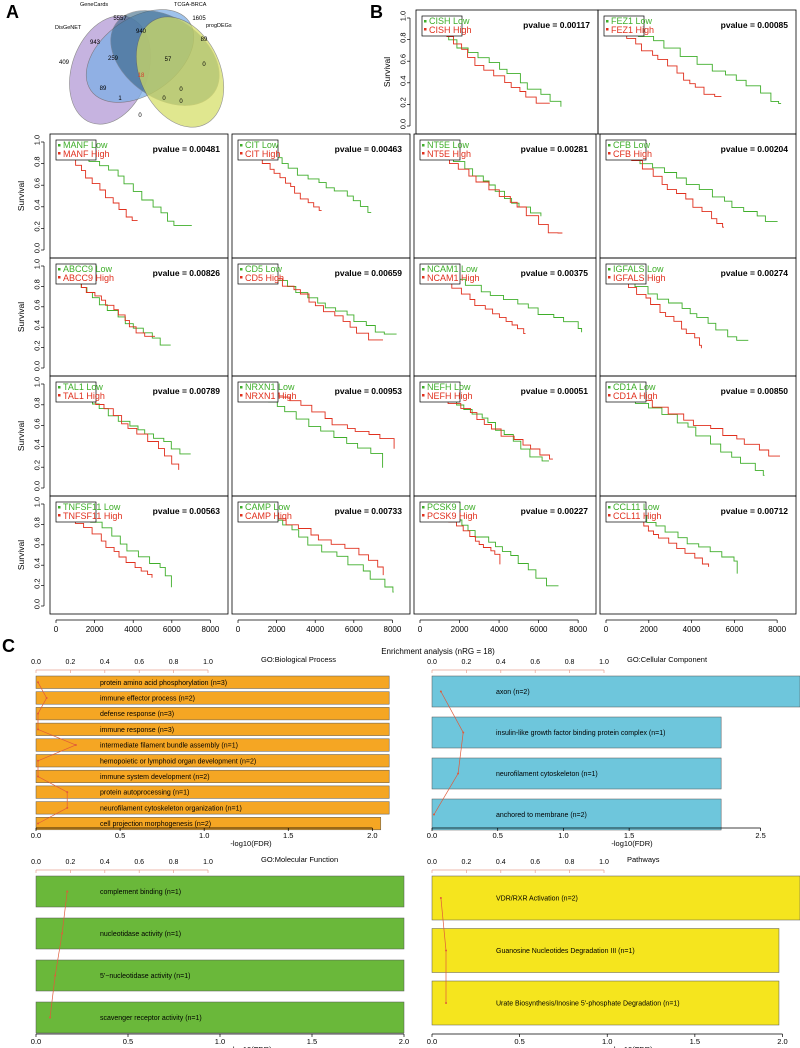  Describe the element at coordinates (369, 391) in the screenshot. I see `survival-pvalue: pvalue = 0.00953` at that location.